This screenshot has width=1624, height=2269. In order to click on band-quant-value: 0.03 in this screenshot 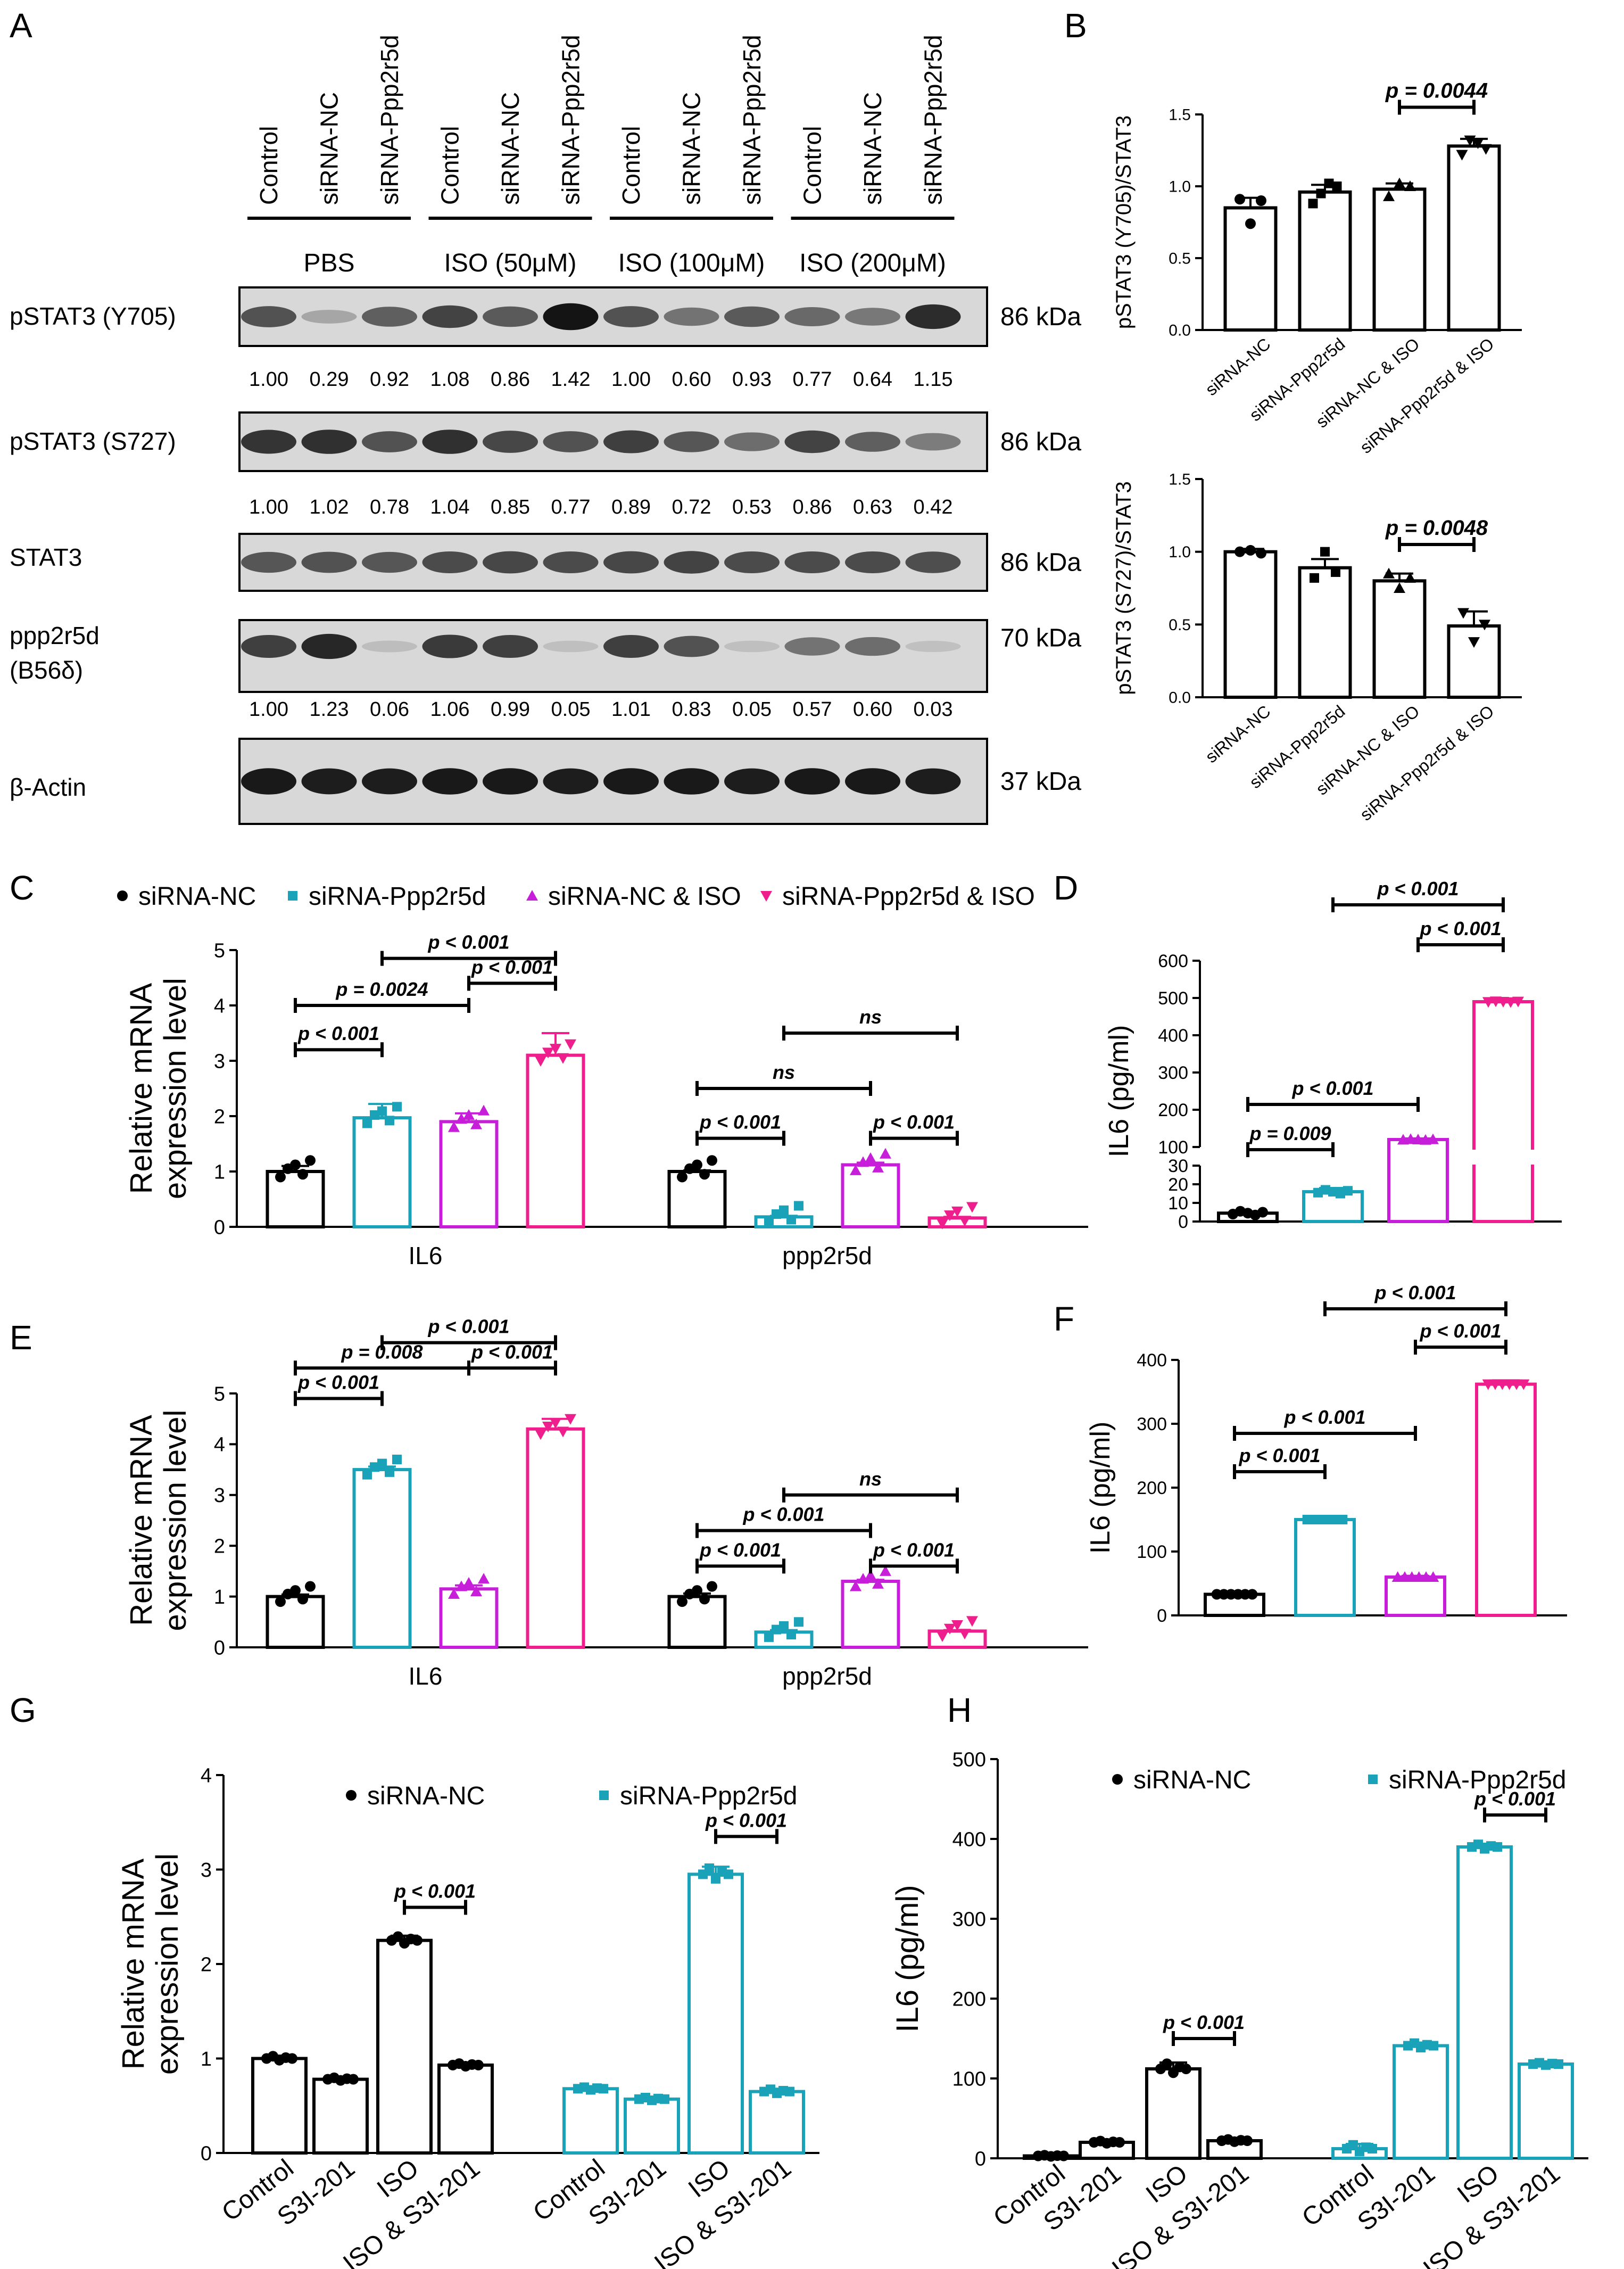, I will do `click(934, 710)`.